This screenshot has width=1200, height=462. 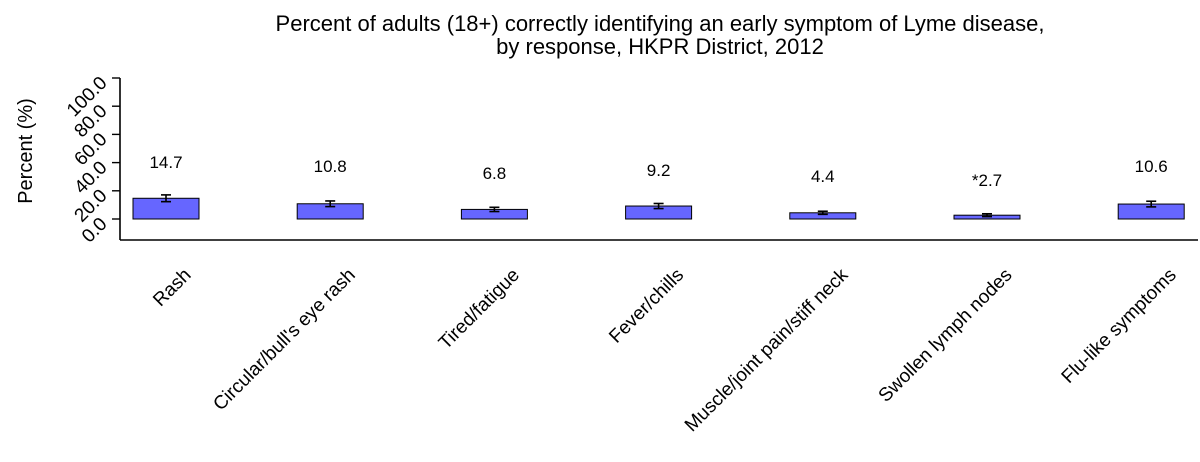 I want to click on category-label: Tired/fatigue, so click(x=479, y=309).